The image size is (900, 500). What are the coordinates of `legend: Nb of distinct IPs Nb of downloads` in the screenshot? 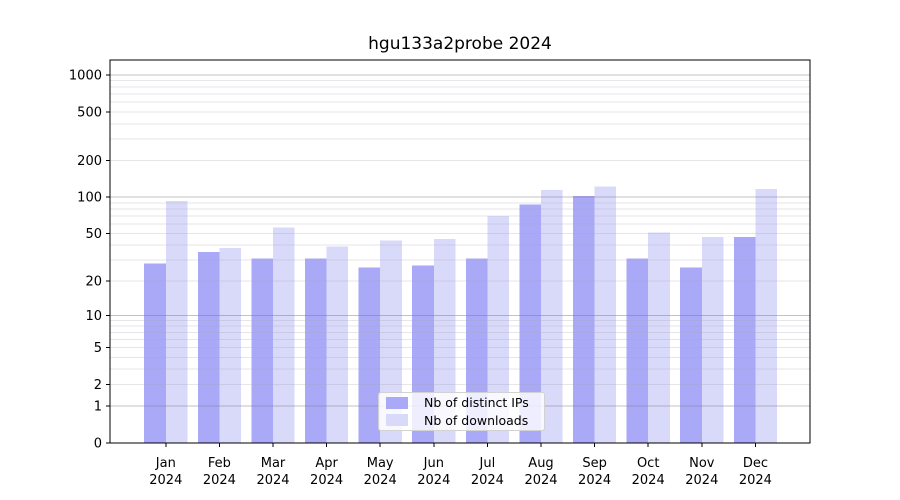 It's located at (461, 411).